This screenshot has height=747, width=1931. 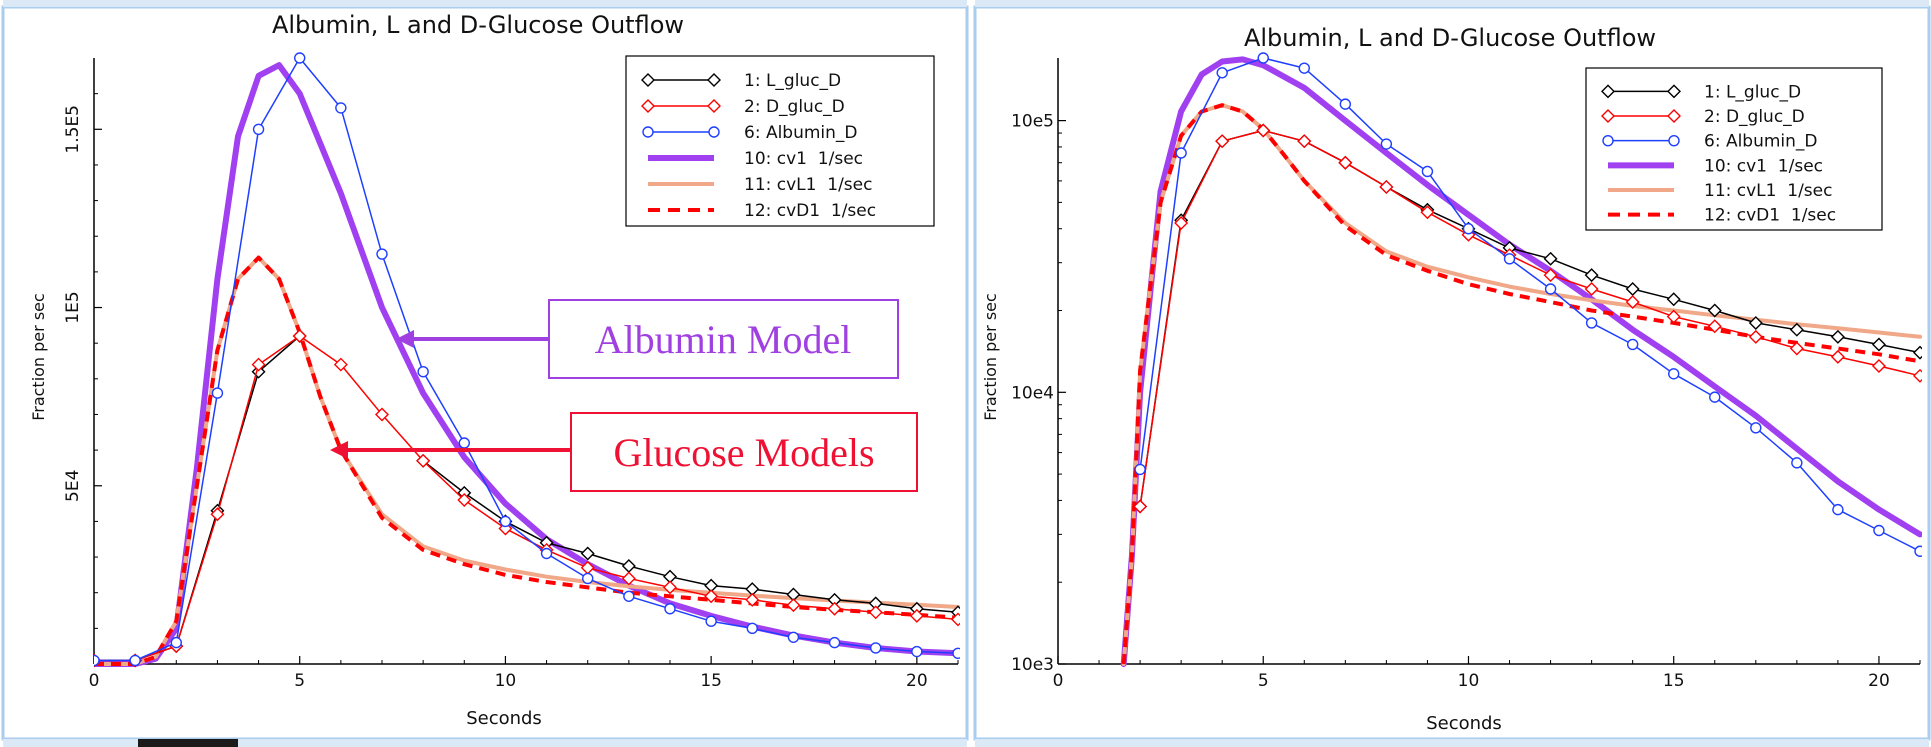 I want to click on glucose-arrow-head-icon, so click(x=339, y=450).